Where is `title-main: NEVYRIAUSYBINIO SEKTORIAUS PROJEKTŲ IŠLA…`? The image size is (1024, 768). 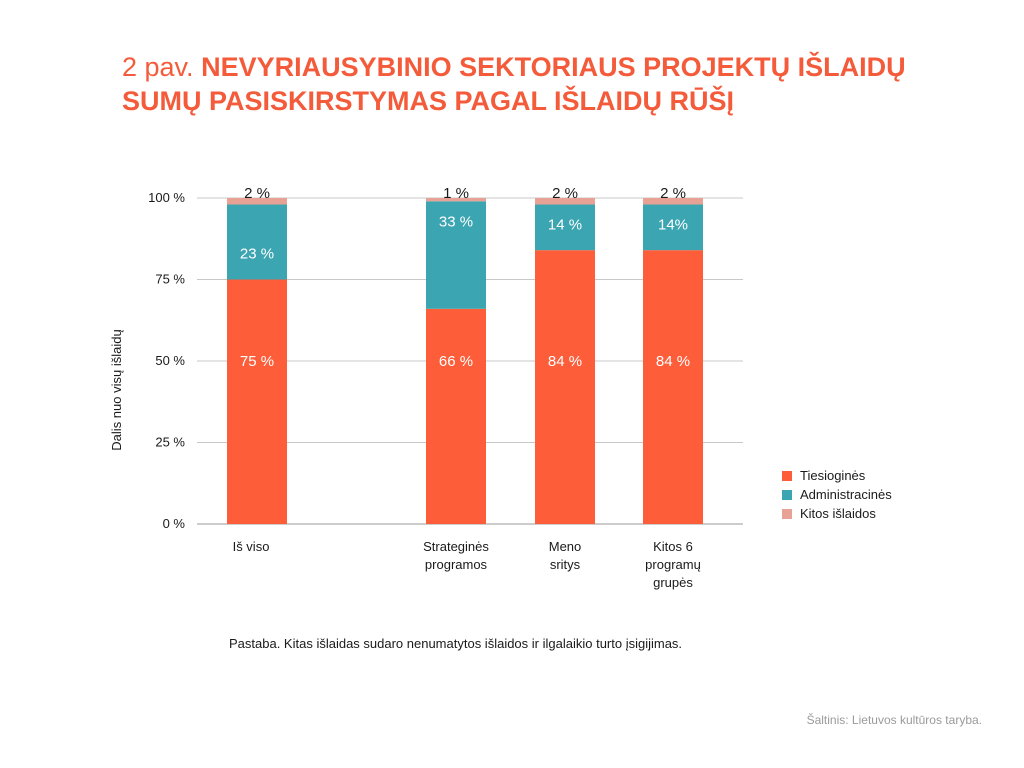 title-main: NEVYRIAUSYBINIO SEKTORIAUS PROJEKTŲ IŠLA… is located at coordinates (514, 84).